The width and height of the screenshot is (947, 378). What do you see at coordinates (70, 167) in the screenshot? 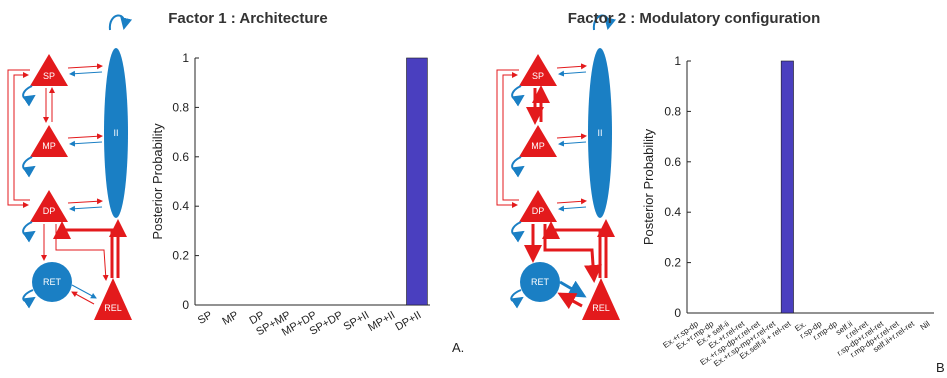
I see `model-diagram-a: II SP MP DP RET REL` at bounding box center [70, 167].